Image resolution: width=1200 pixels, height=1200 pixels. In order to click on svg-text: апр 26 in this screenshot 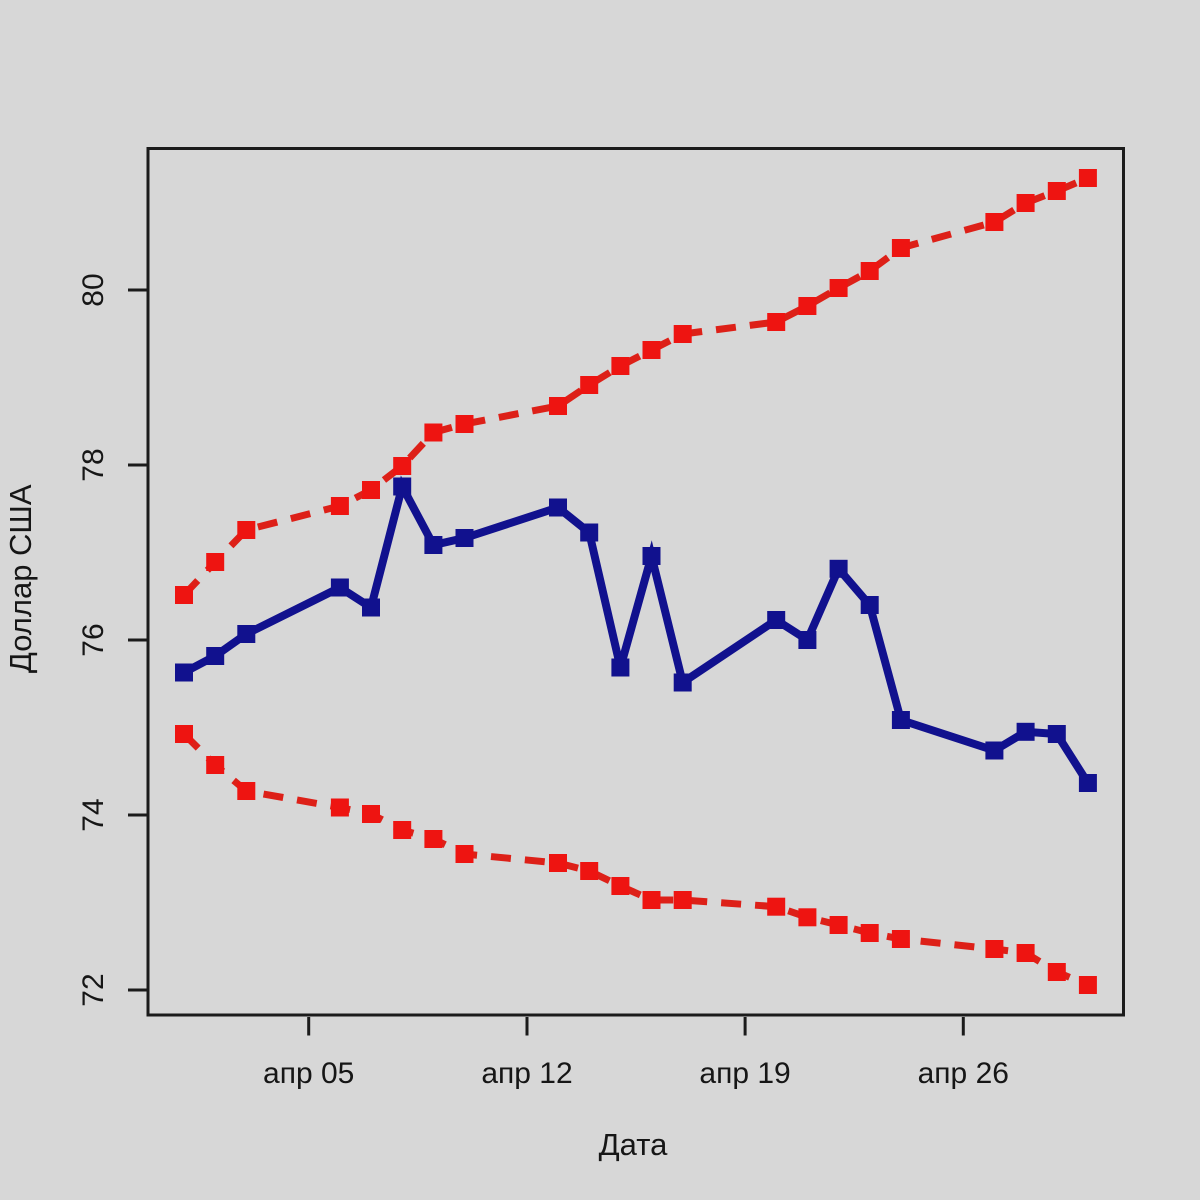, I will do `click(963, 1073)`.